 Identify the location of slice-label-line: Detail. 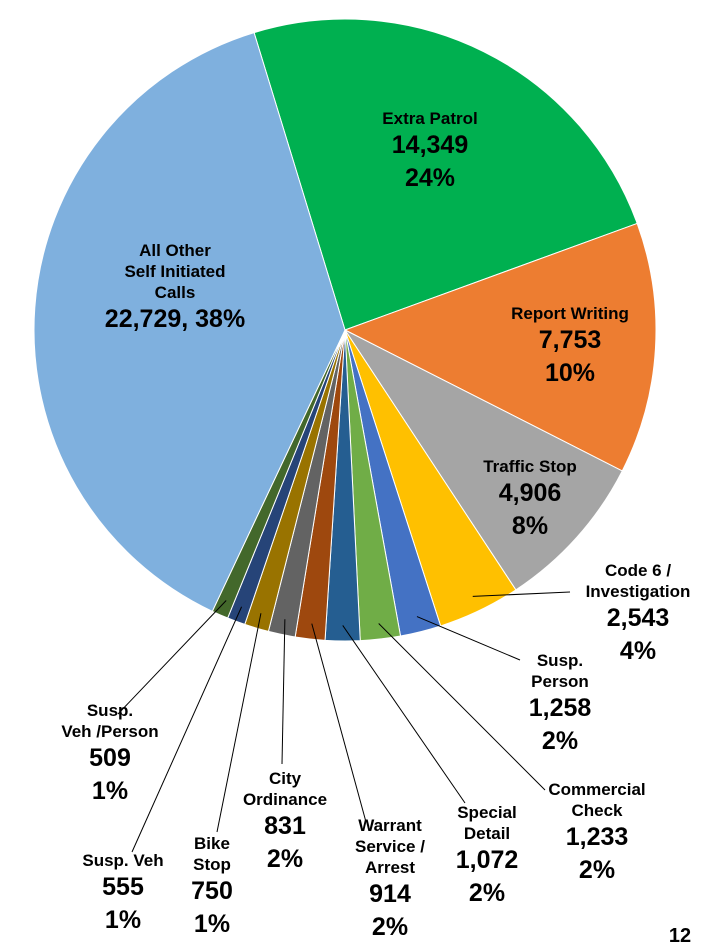
(487, 833).